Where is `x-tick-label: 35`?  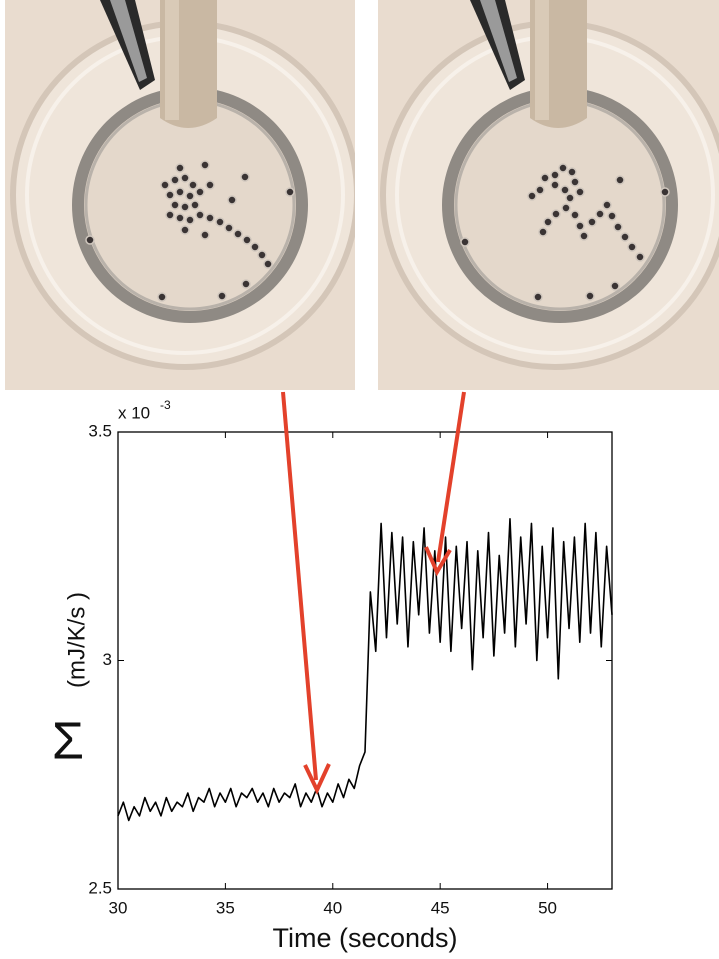 x-tick-label: 35 is located at coordinates (225, 907).